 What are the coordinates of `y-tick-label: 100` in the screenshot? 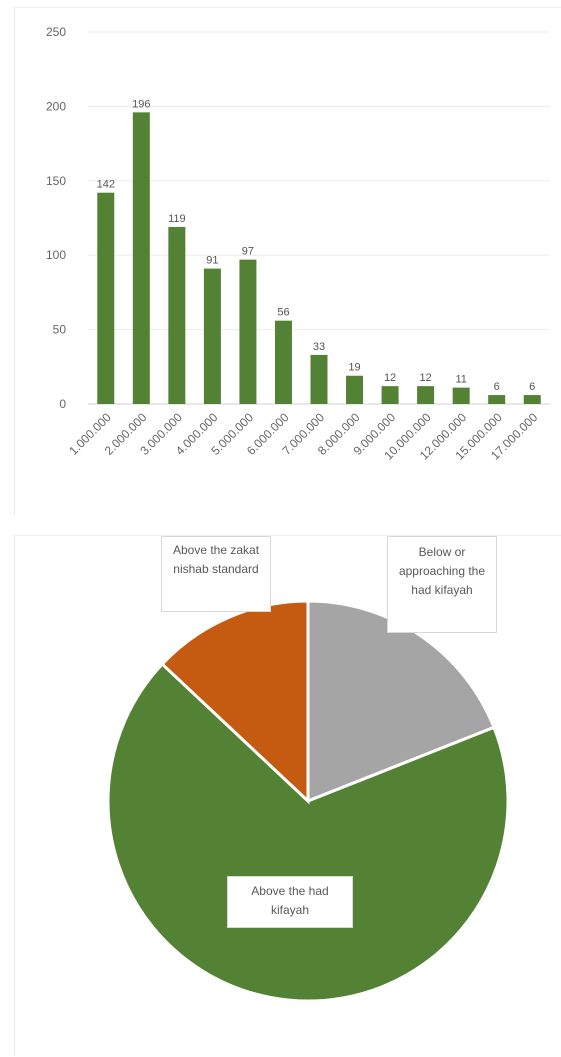 It's located at (56, 255).